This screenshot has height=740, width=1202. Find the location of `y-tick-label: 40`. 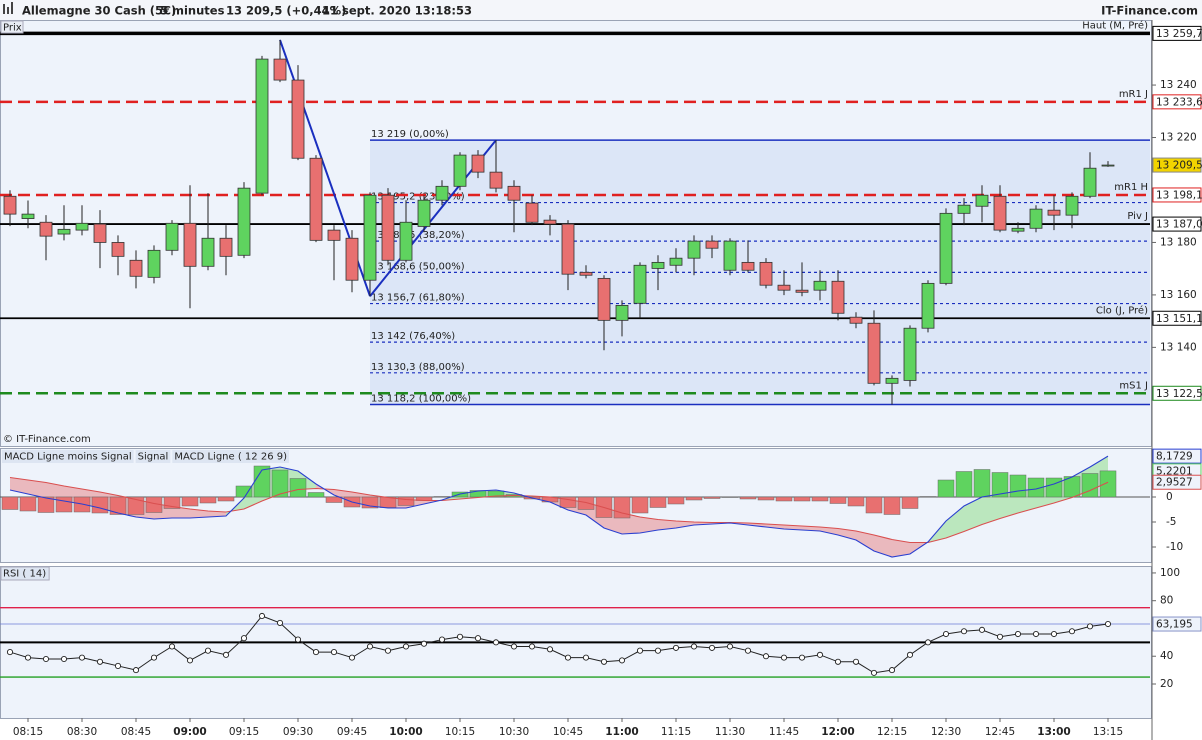

y-tick-label: 40 is located at coordinates (1166, 656).